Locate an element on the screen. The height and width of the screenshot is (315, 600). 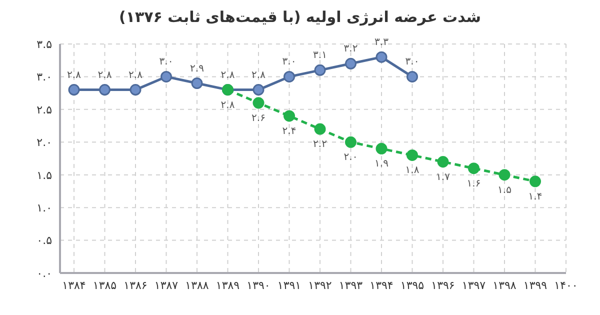
x-tick-label: ۱۳۹۵ is located at coordinates (412, 285).